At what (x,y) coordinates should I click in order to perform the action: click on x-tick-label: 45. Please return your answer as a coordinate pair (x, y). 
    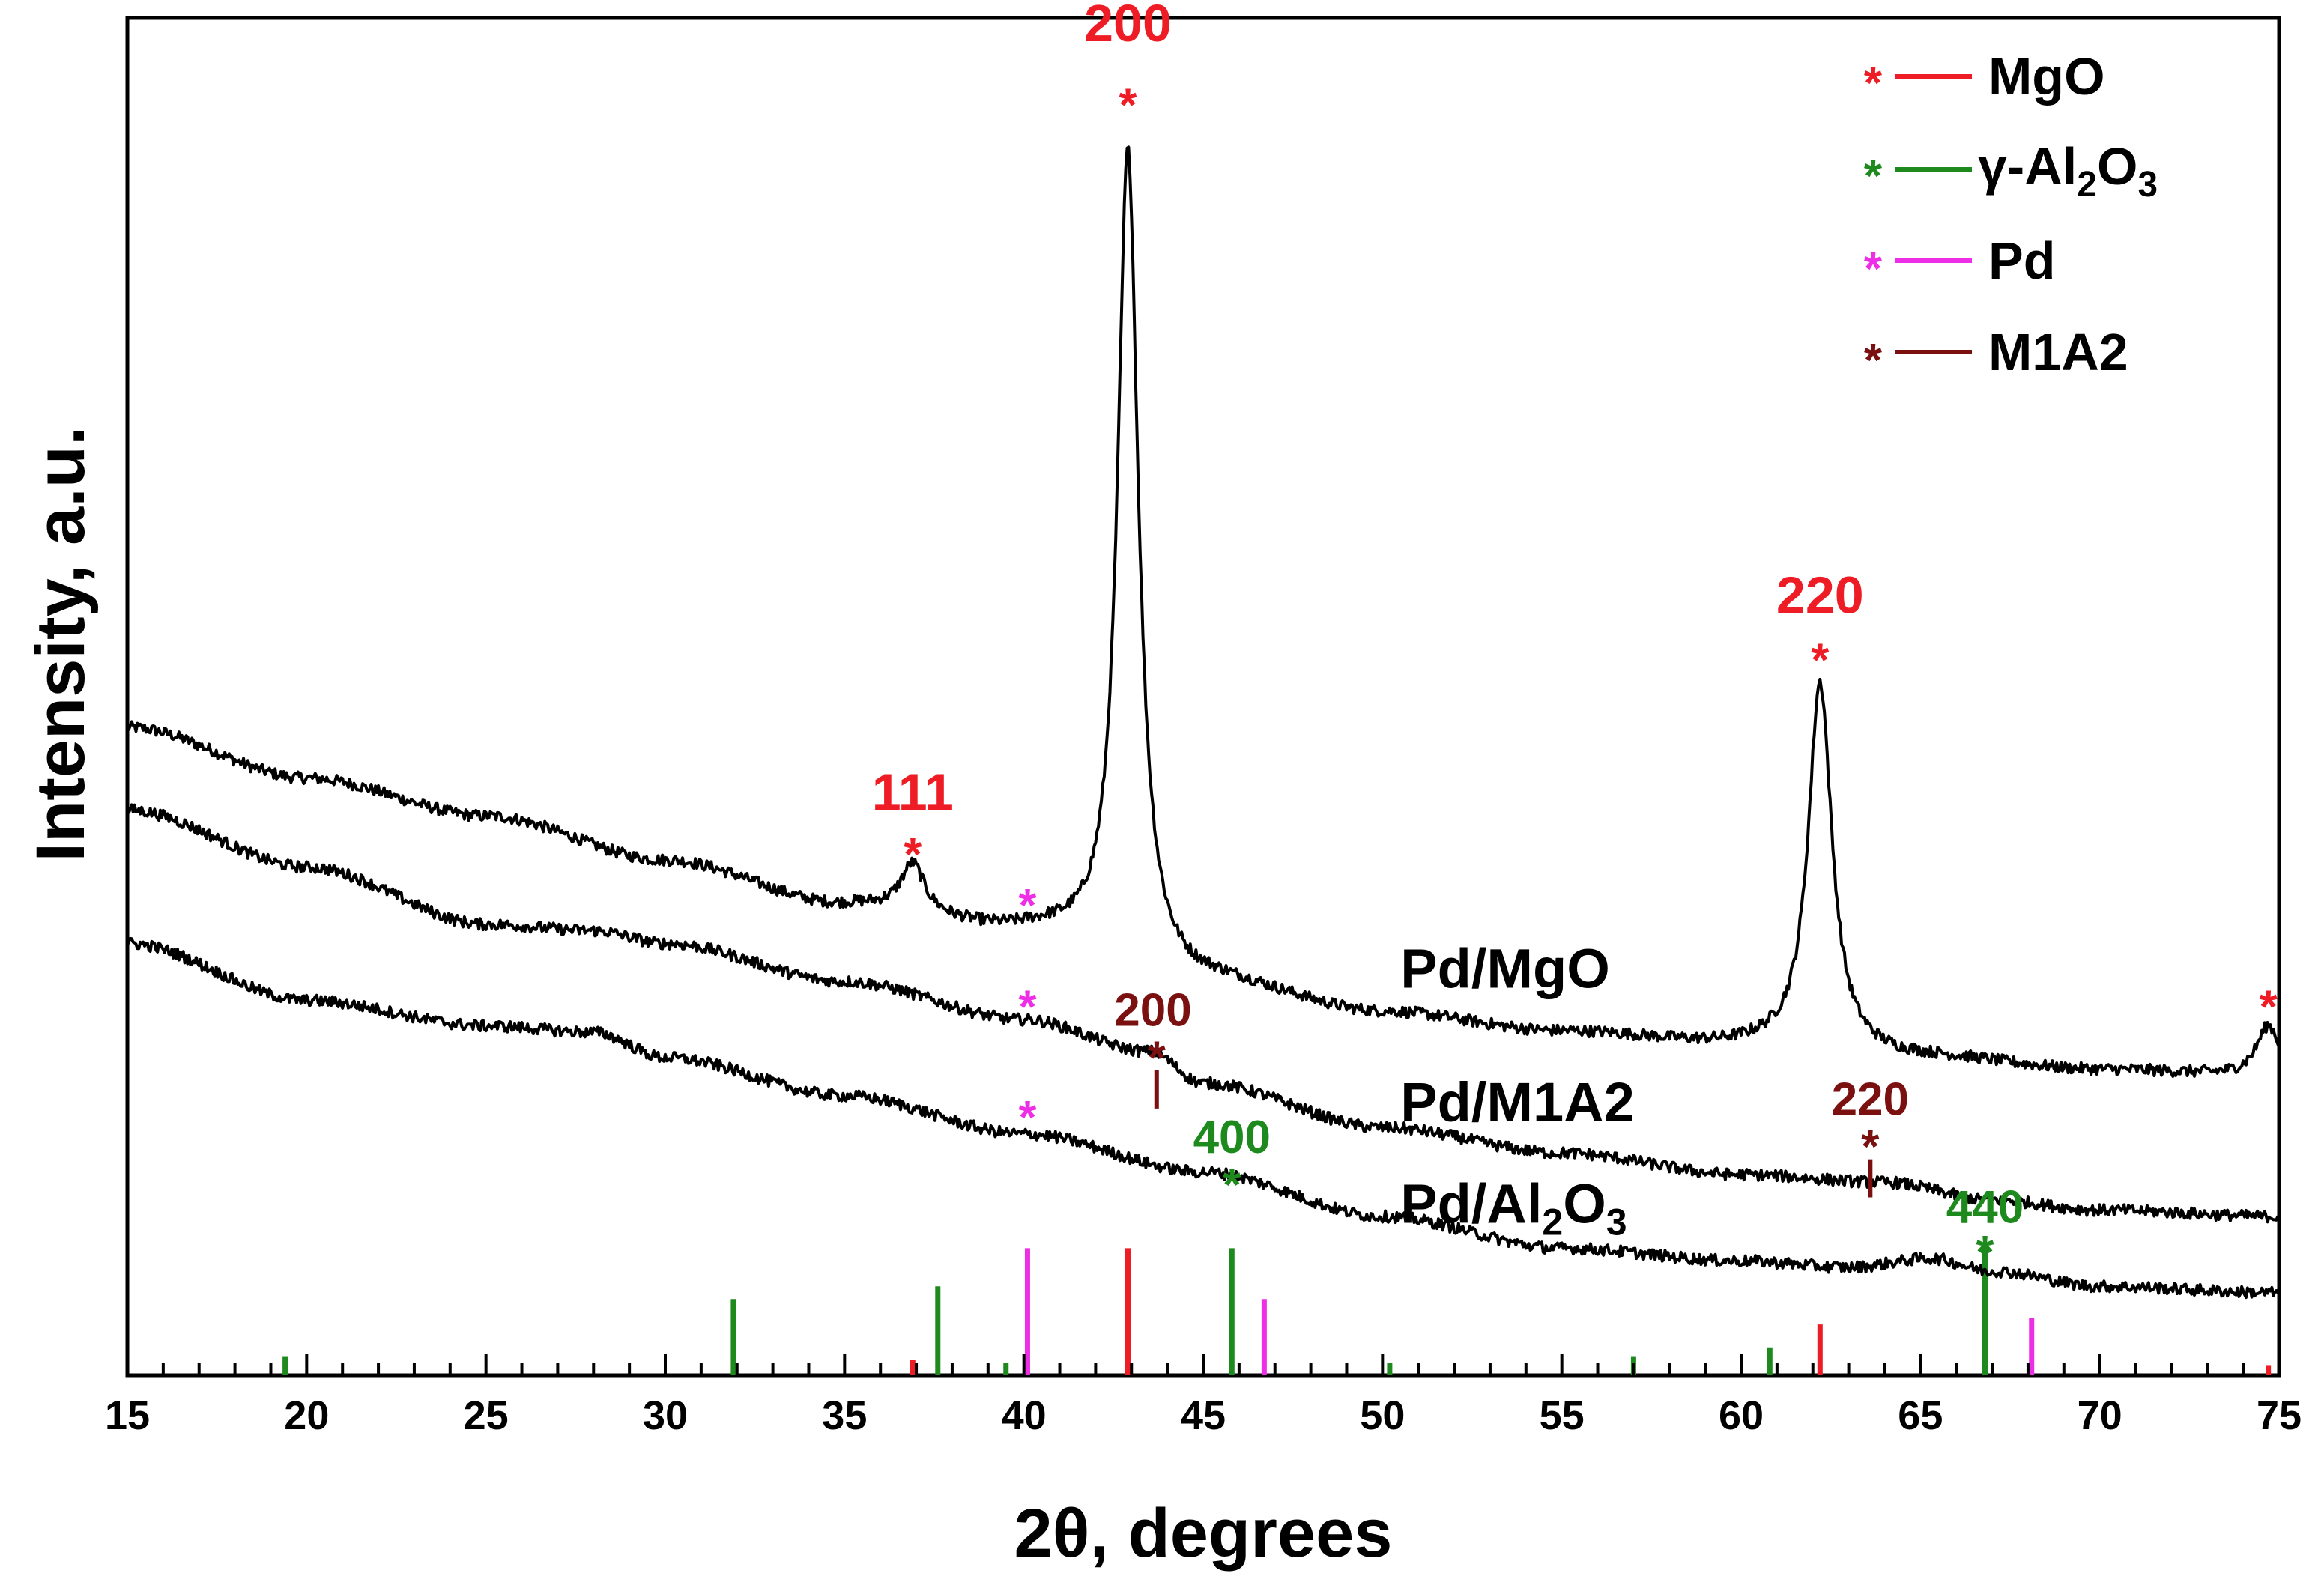
    Looking at the image, I should click on (1204, 1416).